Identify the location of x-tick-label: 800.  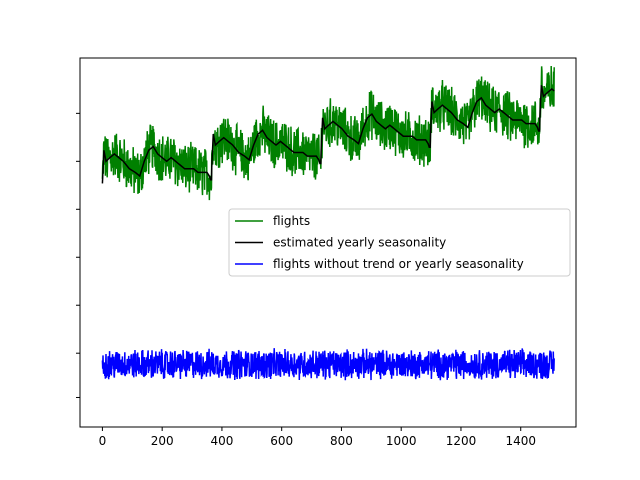
(341, 441).